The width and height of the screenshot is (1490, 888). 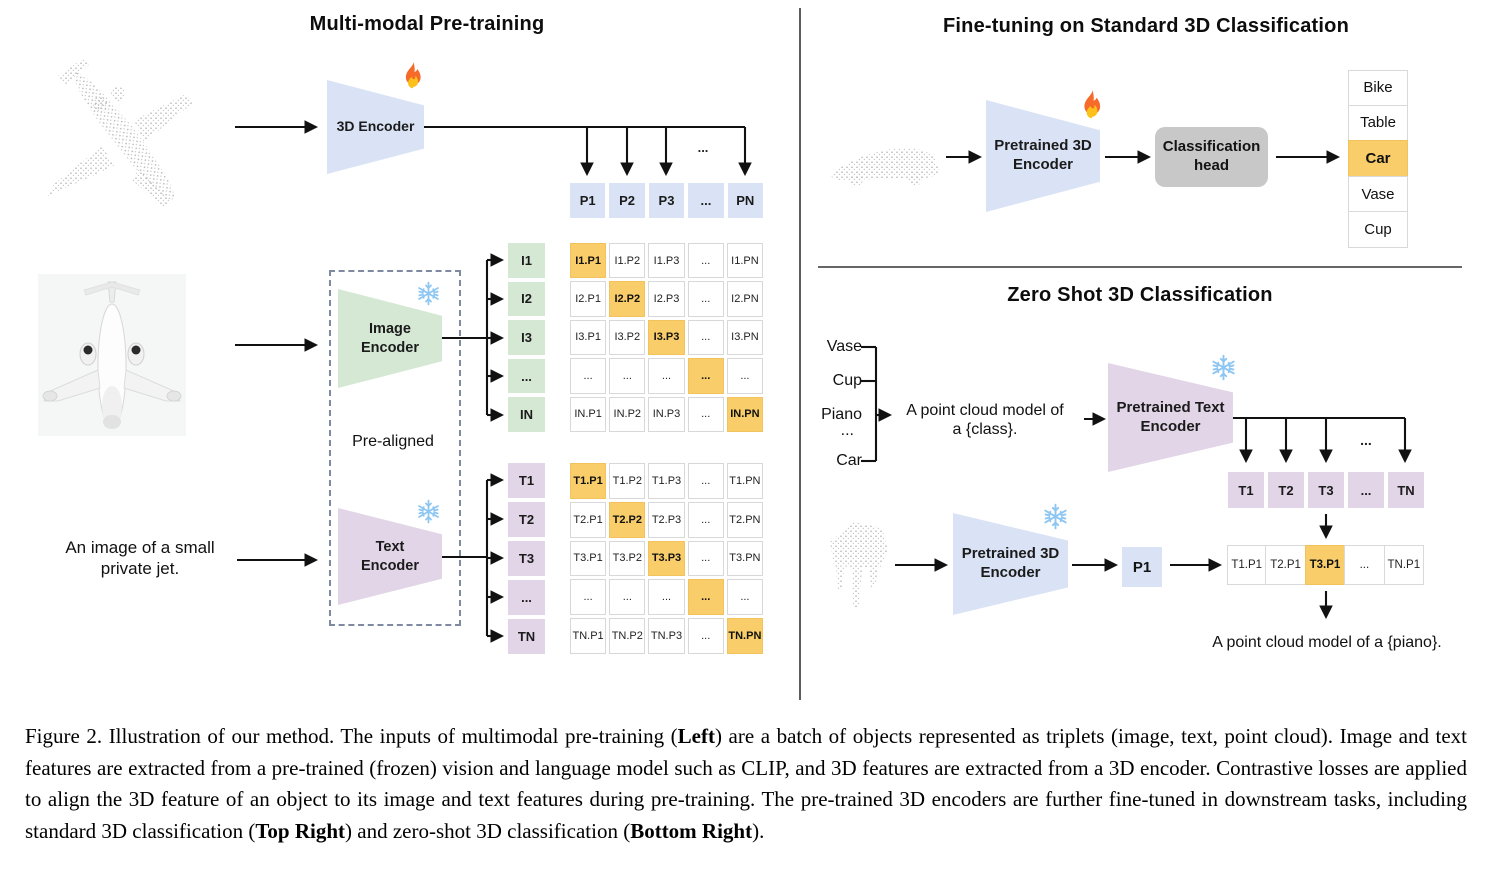 I want to click on classification-head: Classification head, so click(x=1211, y=157).